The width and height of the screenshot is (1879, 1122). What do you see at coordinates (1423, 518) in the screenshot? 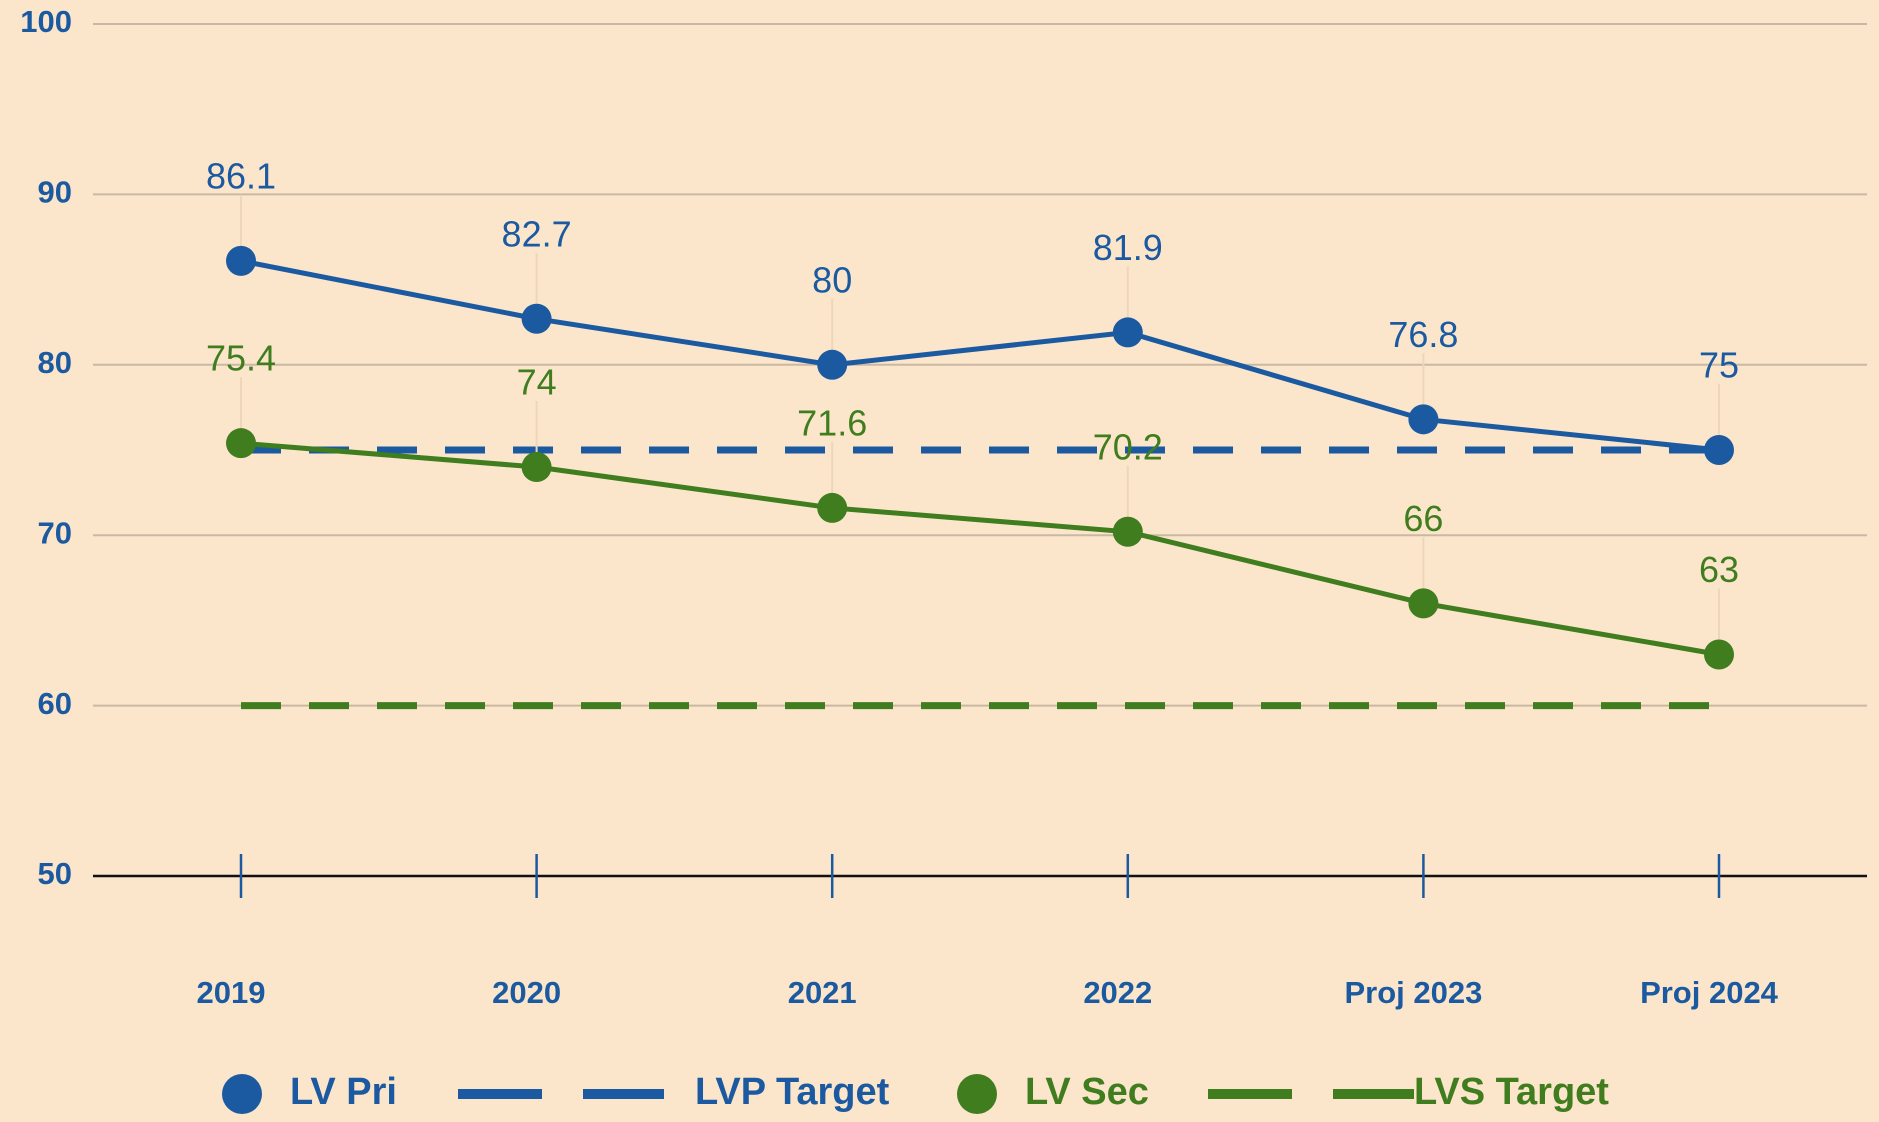
I see `value-label: 66` at bounding box center [1423, 518].